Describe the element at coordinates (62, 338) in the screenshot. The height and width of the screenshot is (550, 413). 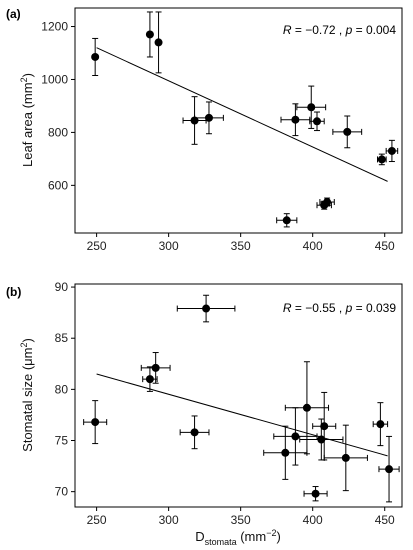
I see `y-tick-label: 85` at that location.